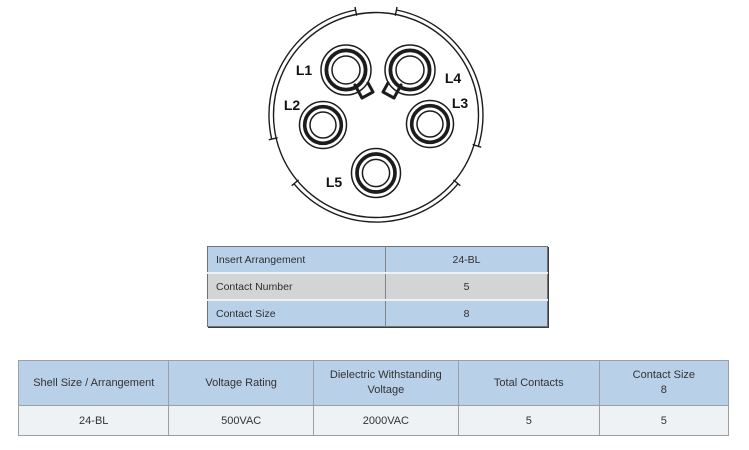  I want to click on spec-row-contact-size: Contact Size 8, so click(377, 313).